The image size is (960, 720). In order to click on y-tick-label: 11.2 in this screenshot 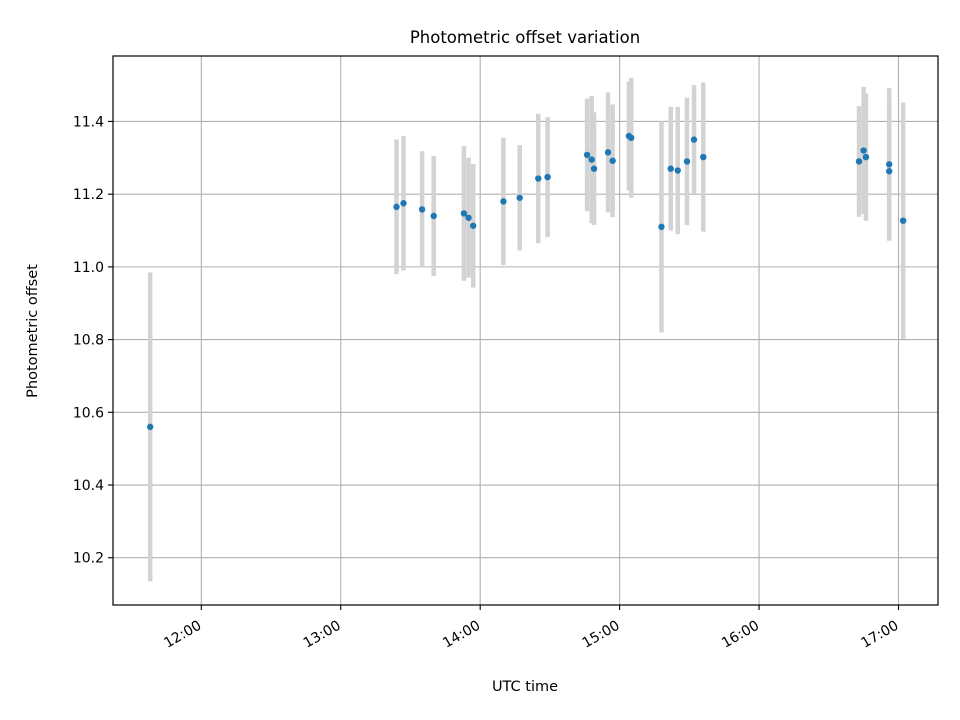, I will do `click(88, 195)`.